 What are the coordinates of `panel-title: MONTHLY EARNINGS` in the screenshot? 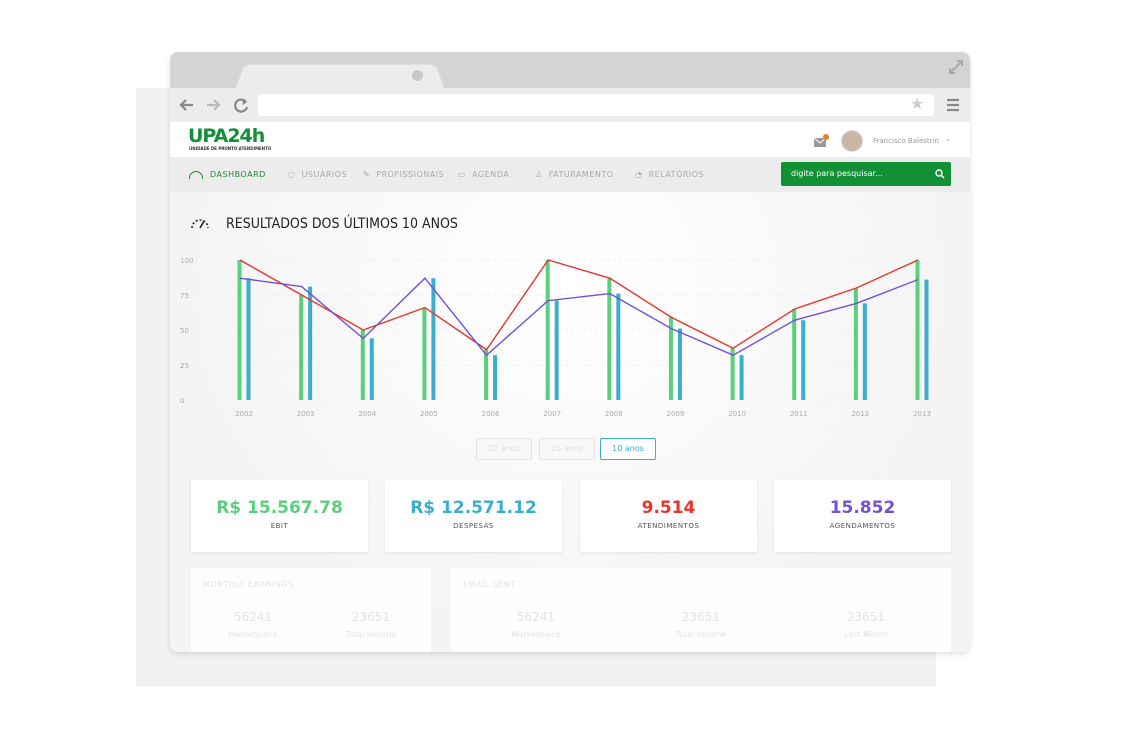 It's located at (248, 584).